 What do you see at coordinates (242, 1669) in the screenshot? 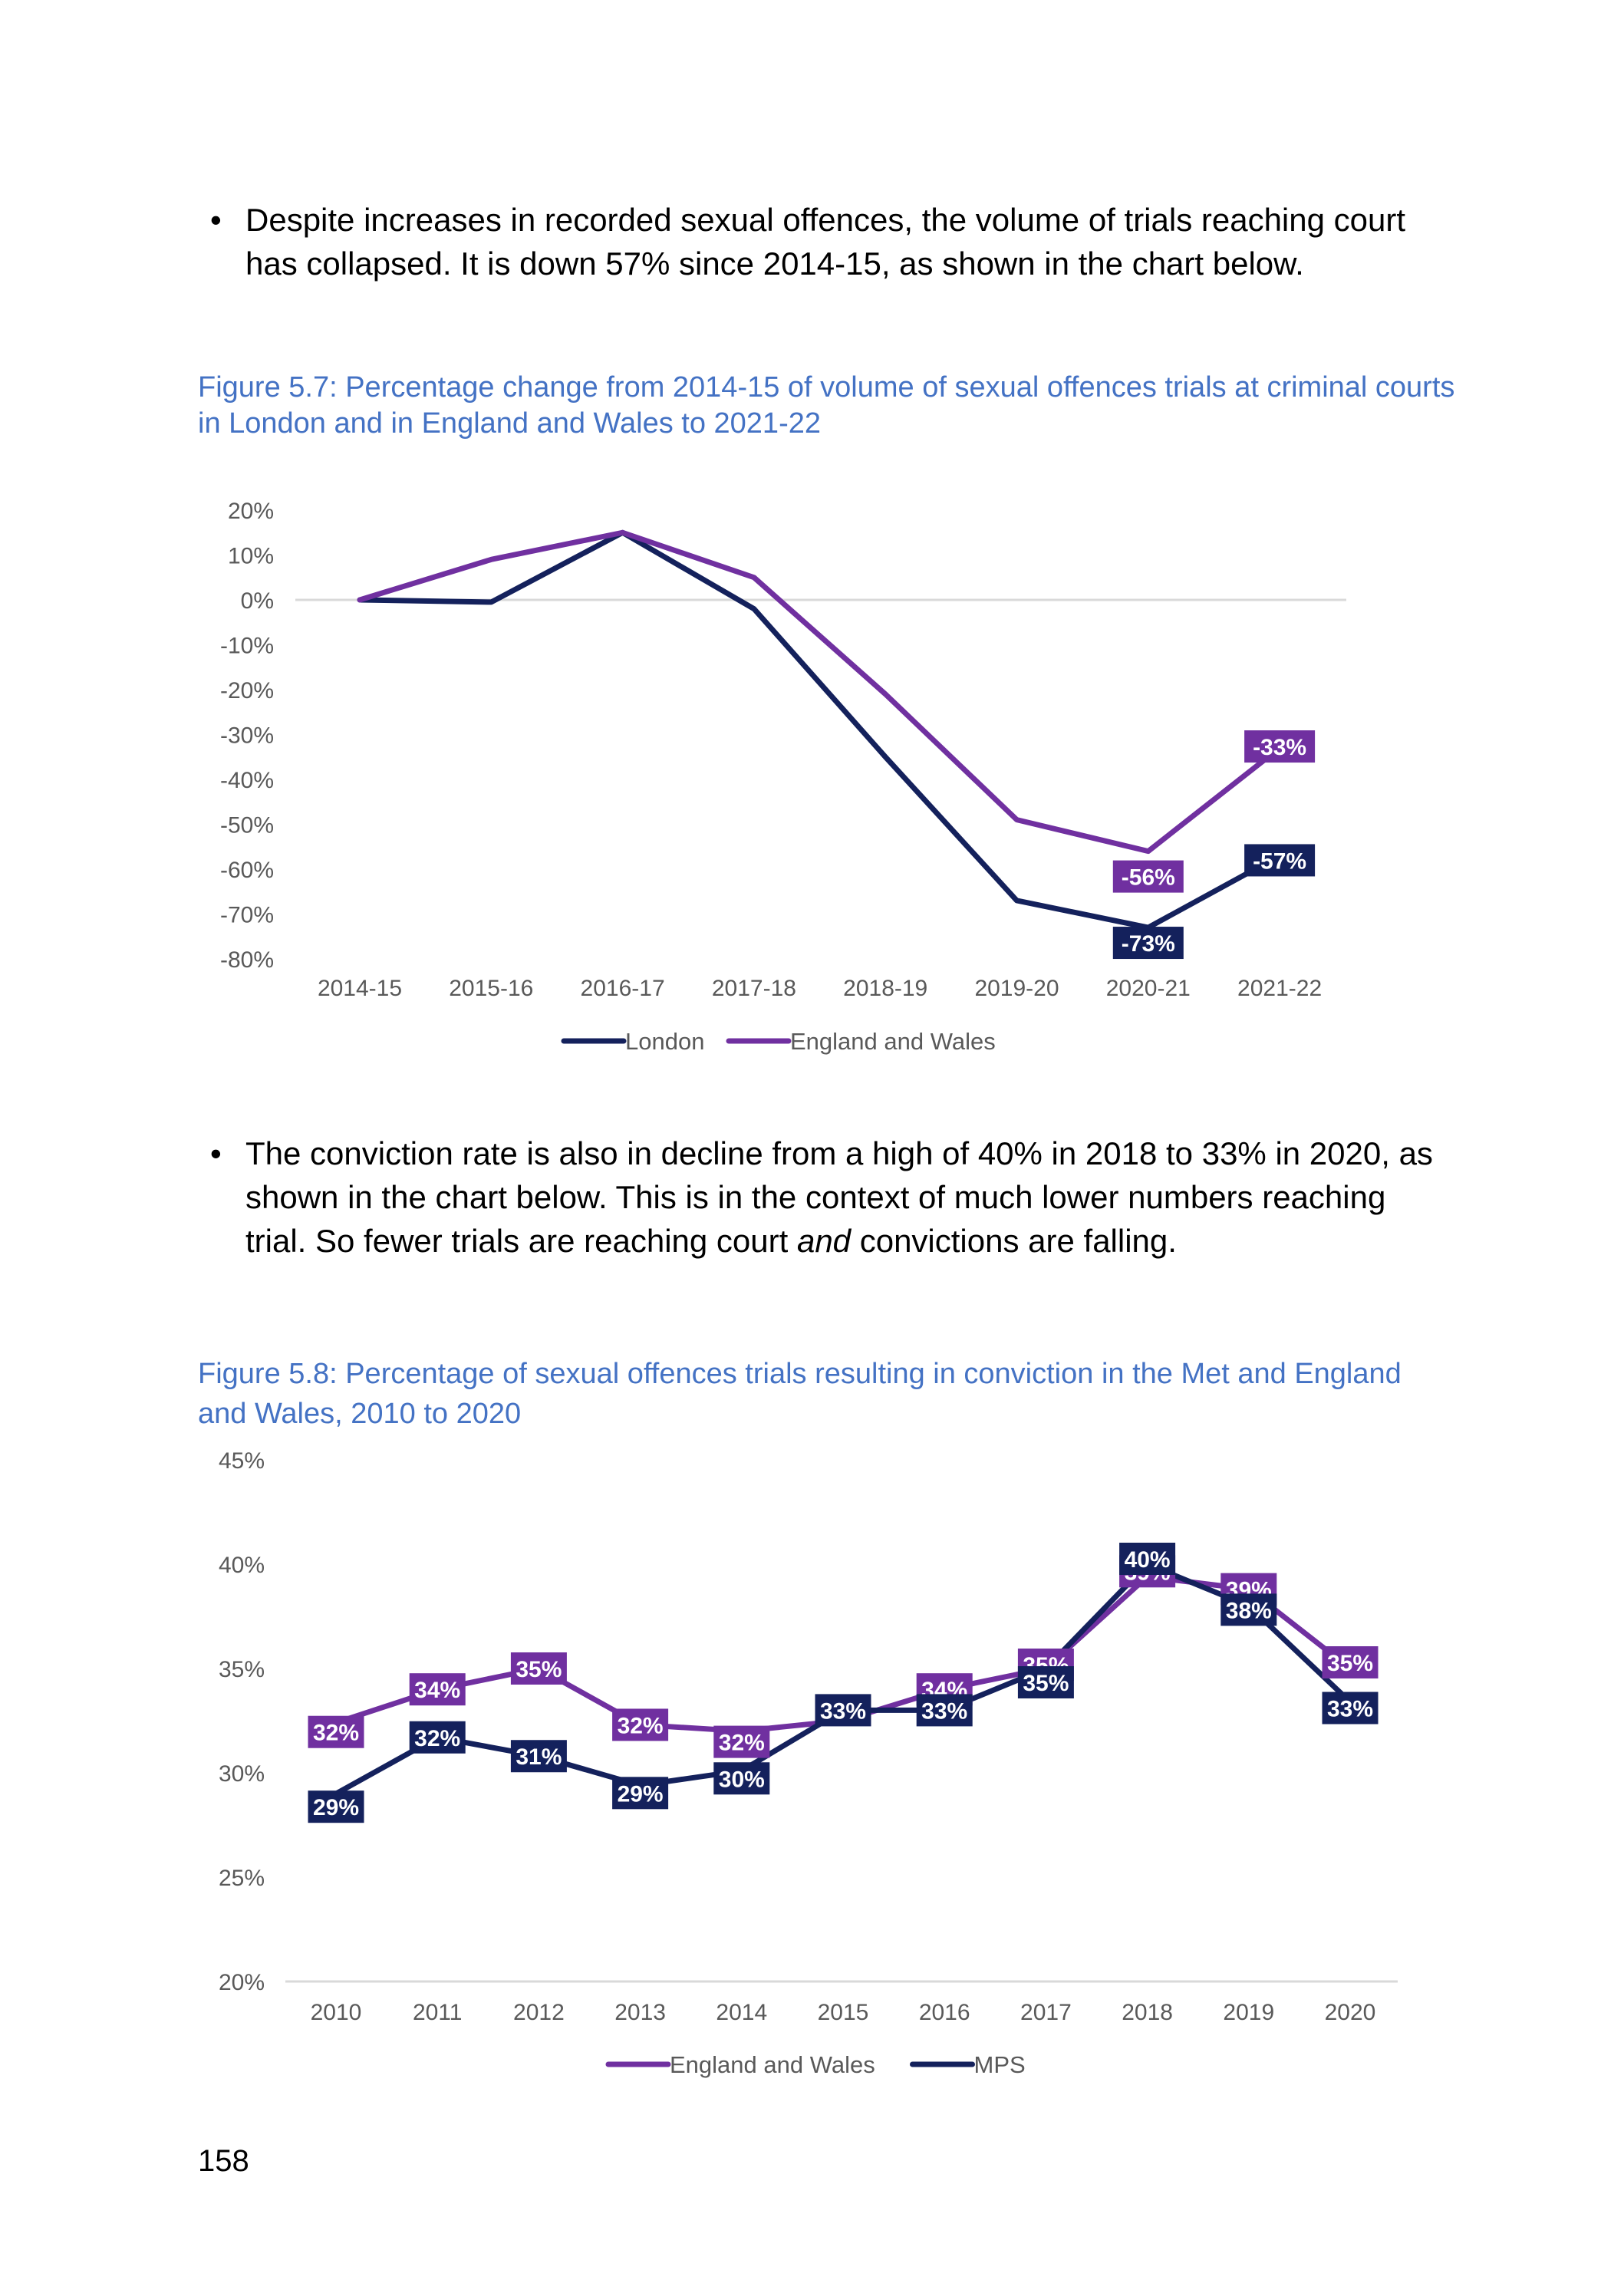
I see `y-tick-label: 35%` at bounding box center [242, 1669].